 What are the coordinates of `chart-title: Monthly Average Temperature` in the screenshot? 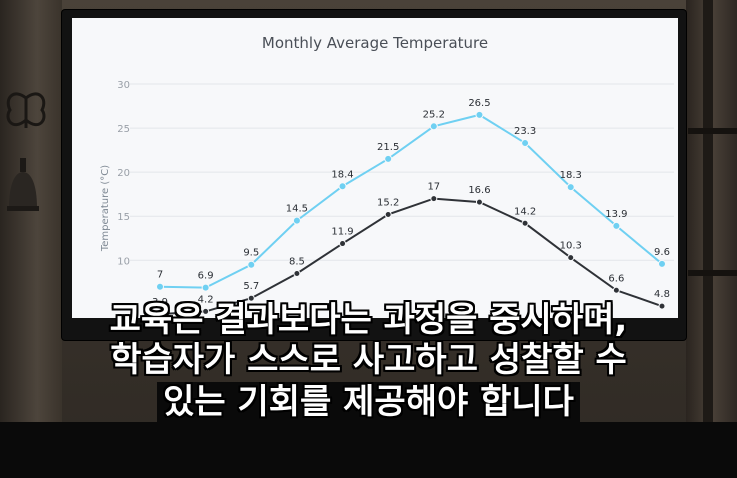 It's located at (375, 43).